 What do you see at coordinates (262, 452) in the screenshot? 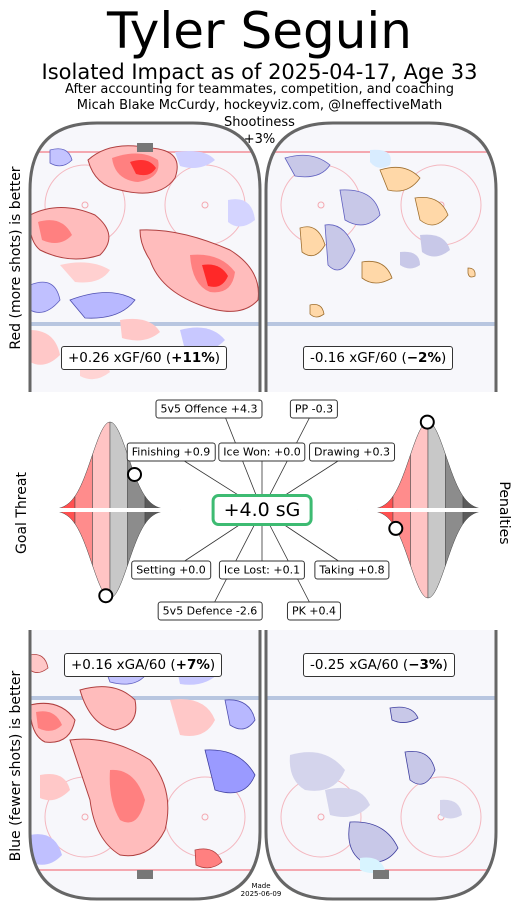
I see `tag-ice-won: Ice Won: +0.0` at bounding box center [262, 452].